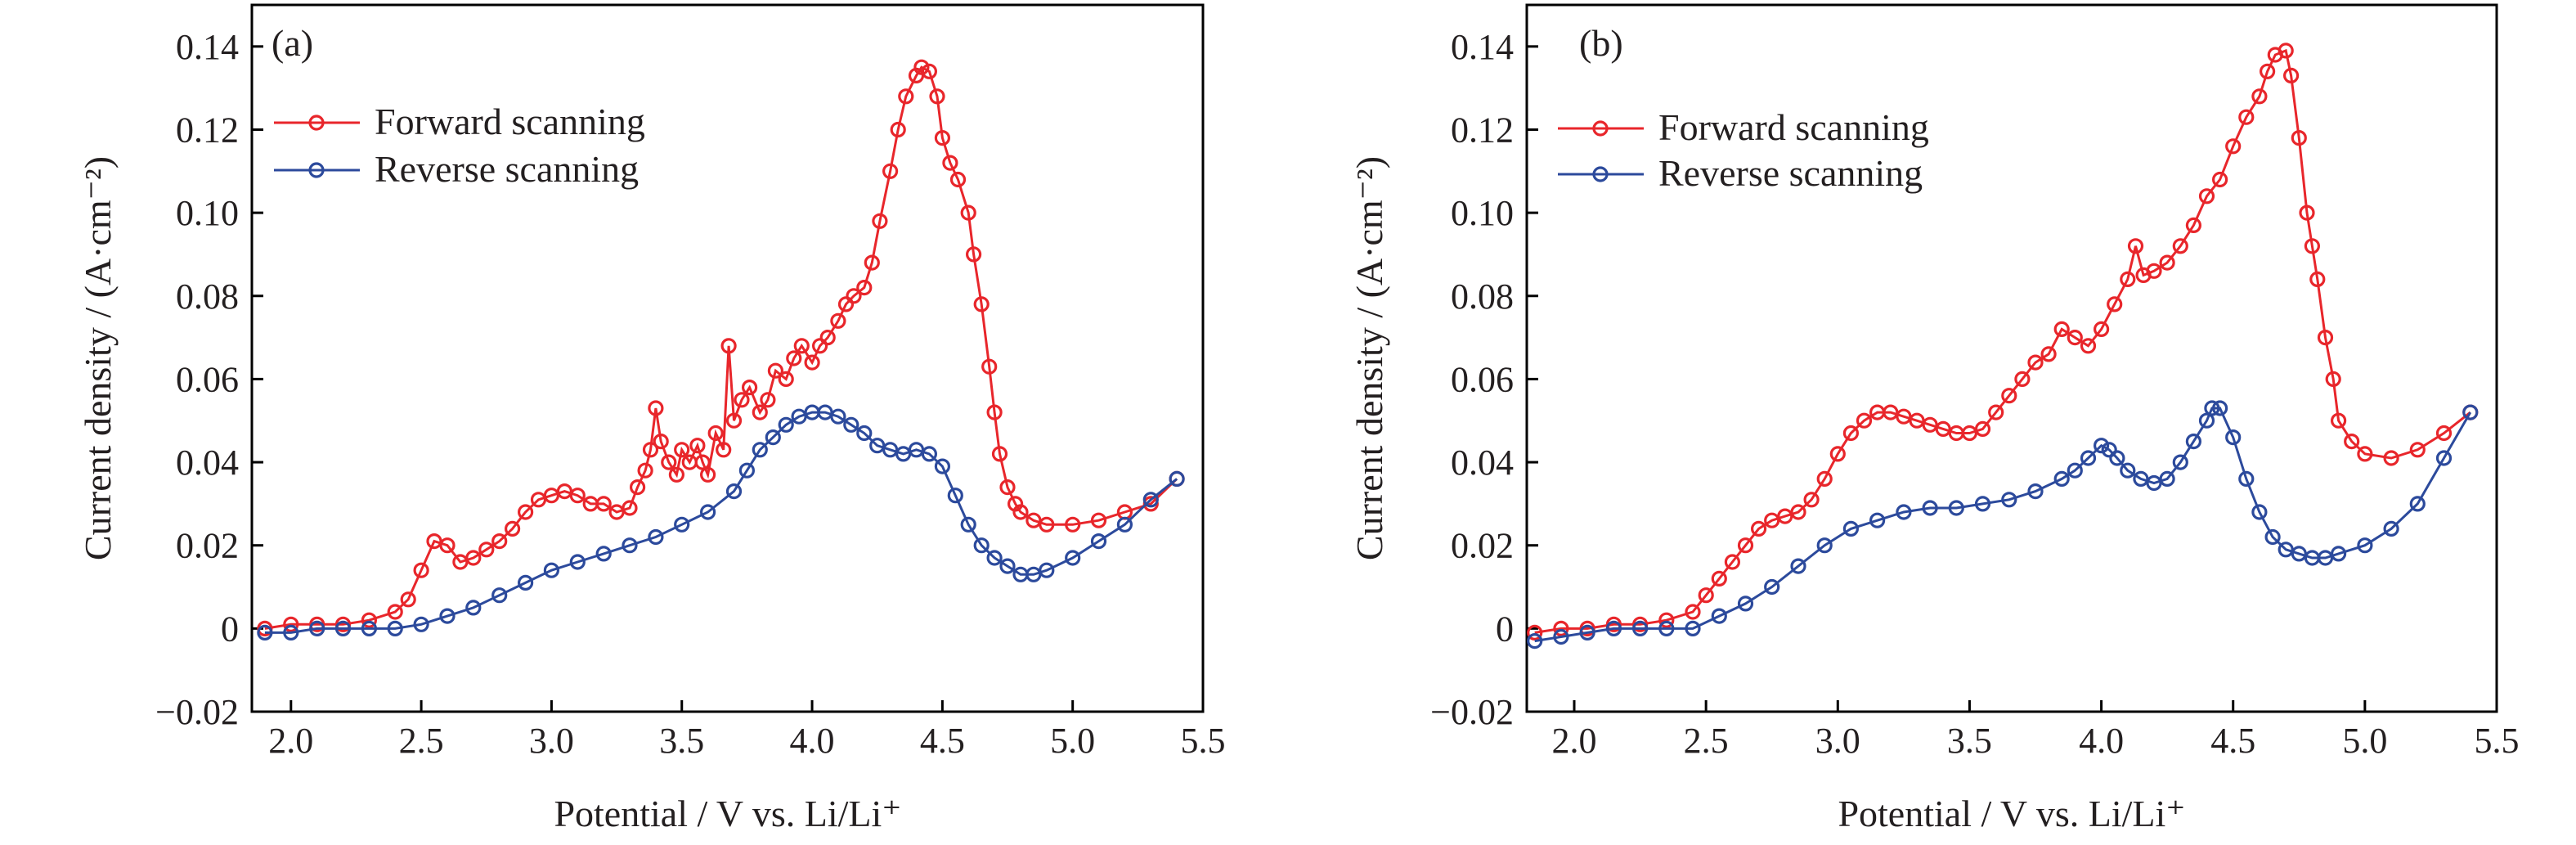 The height and width of the screenshot is (845, 2576). Describe the element at coordinates (316, 123) in the screenshot. I see `legend-marker-forward-a` at that location.